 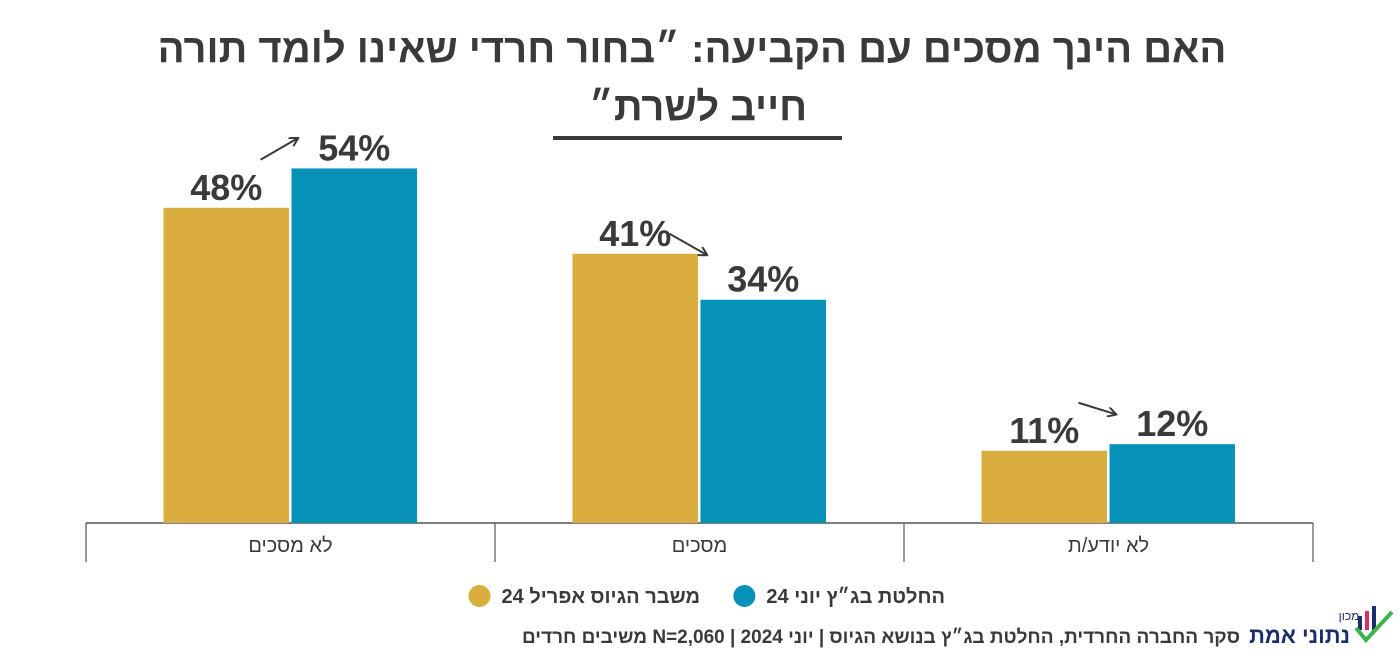 What do you see at coordinates (1172, 423) in the screenshot?
I see `value-label: 12%` at bounding box center [1172, 423].